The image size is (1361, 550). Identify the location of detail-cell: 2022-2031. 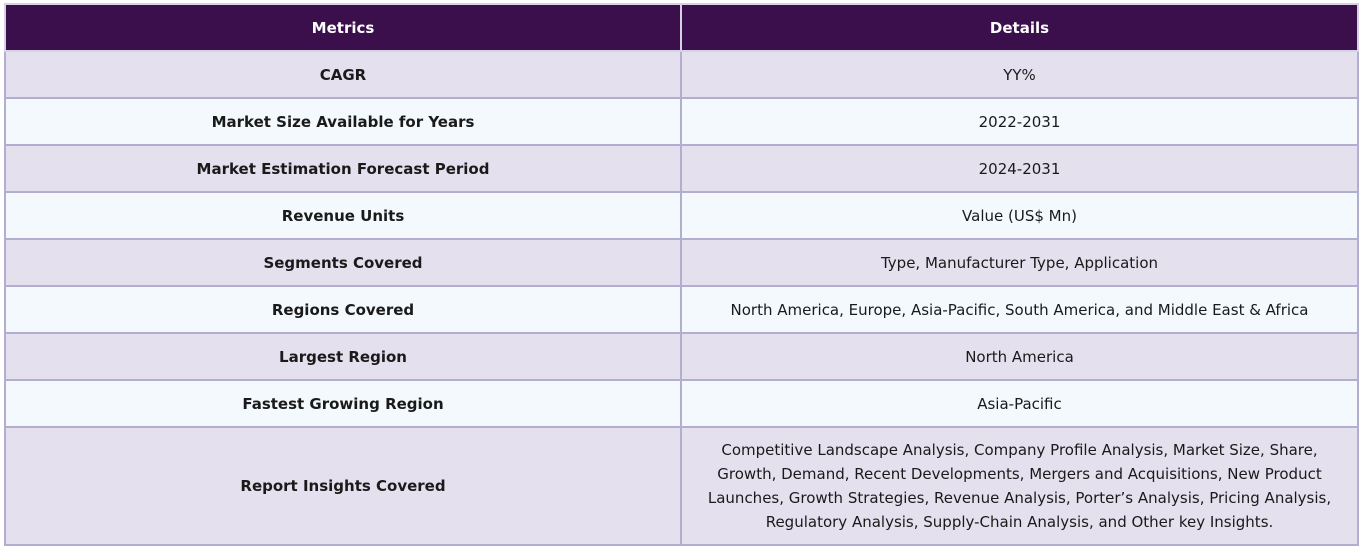
(1019, 121).